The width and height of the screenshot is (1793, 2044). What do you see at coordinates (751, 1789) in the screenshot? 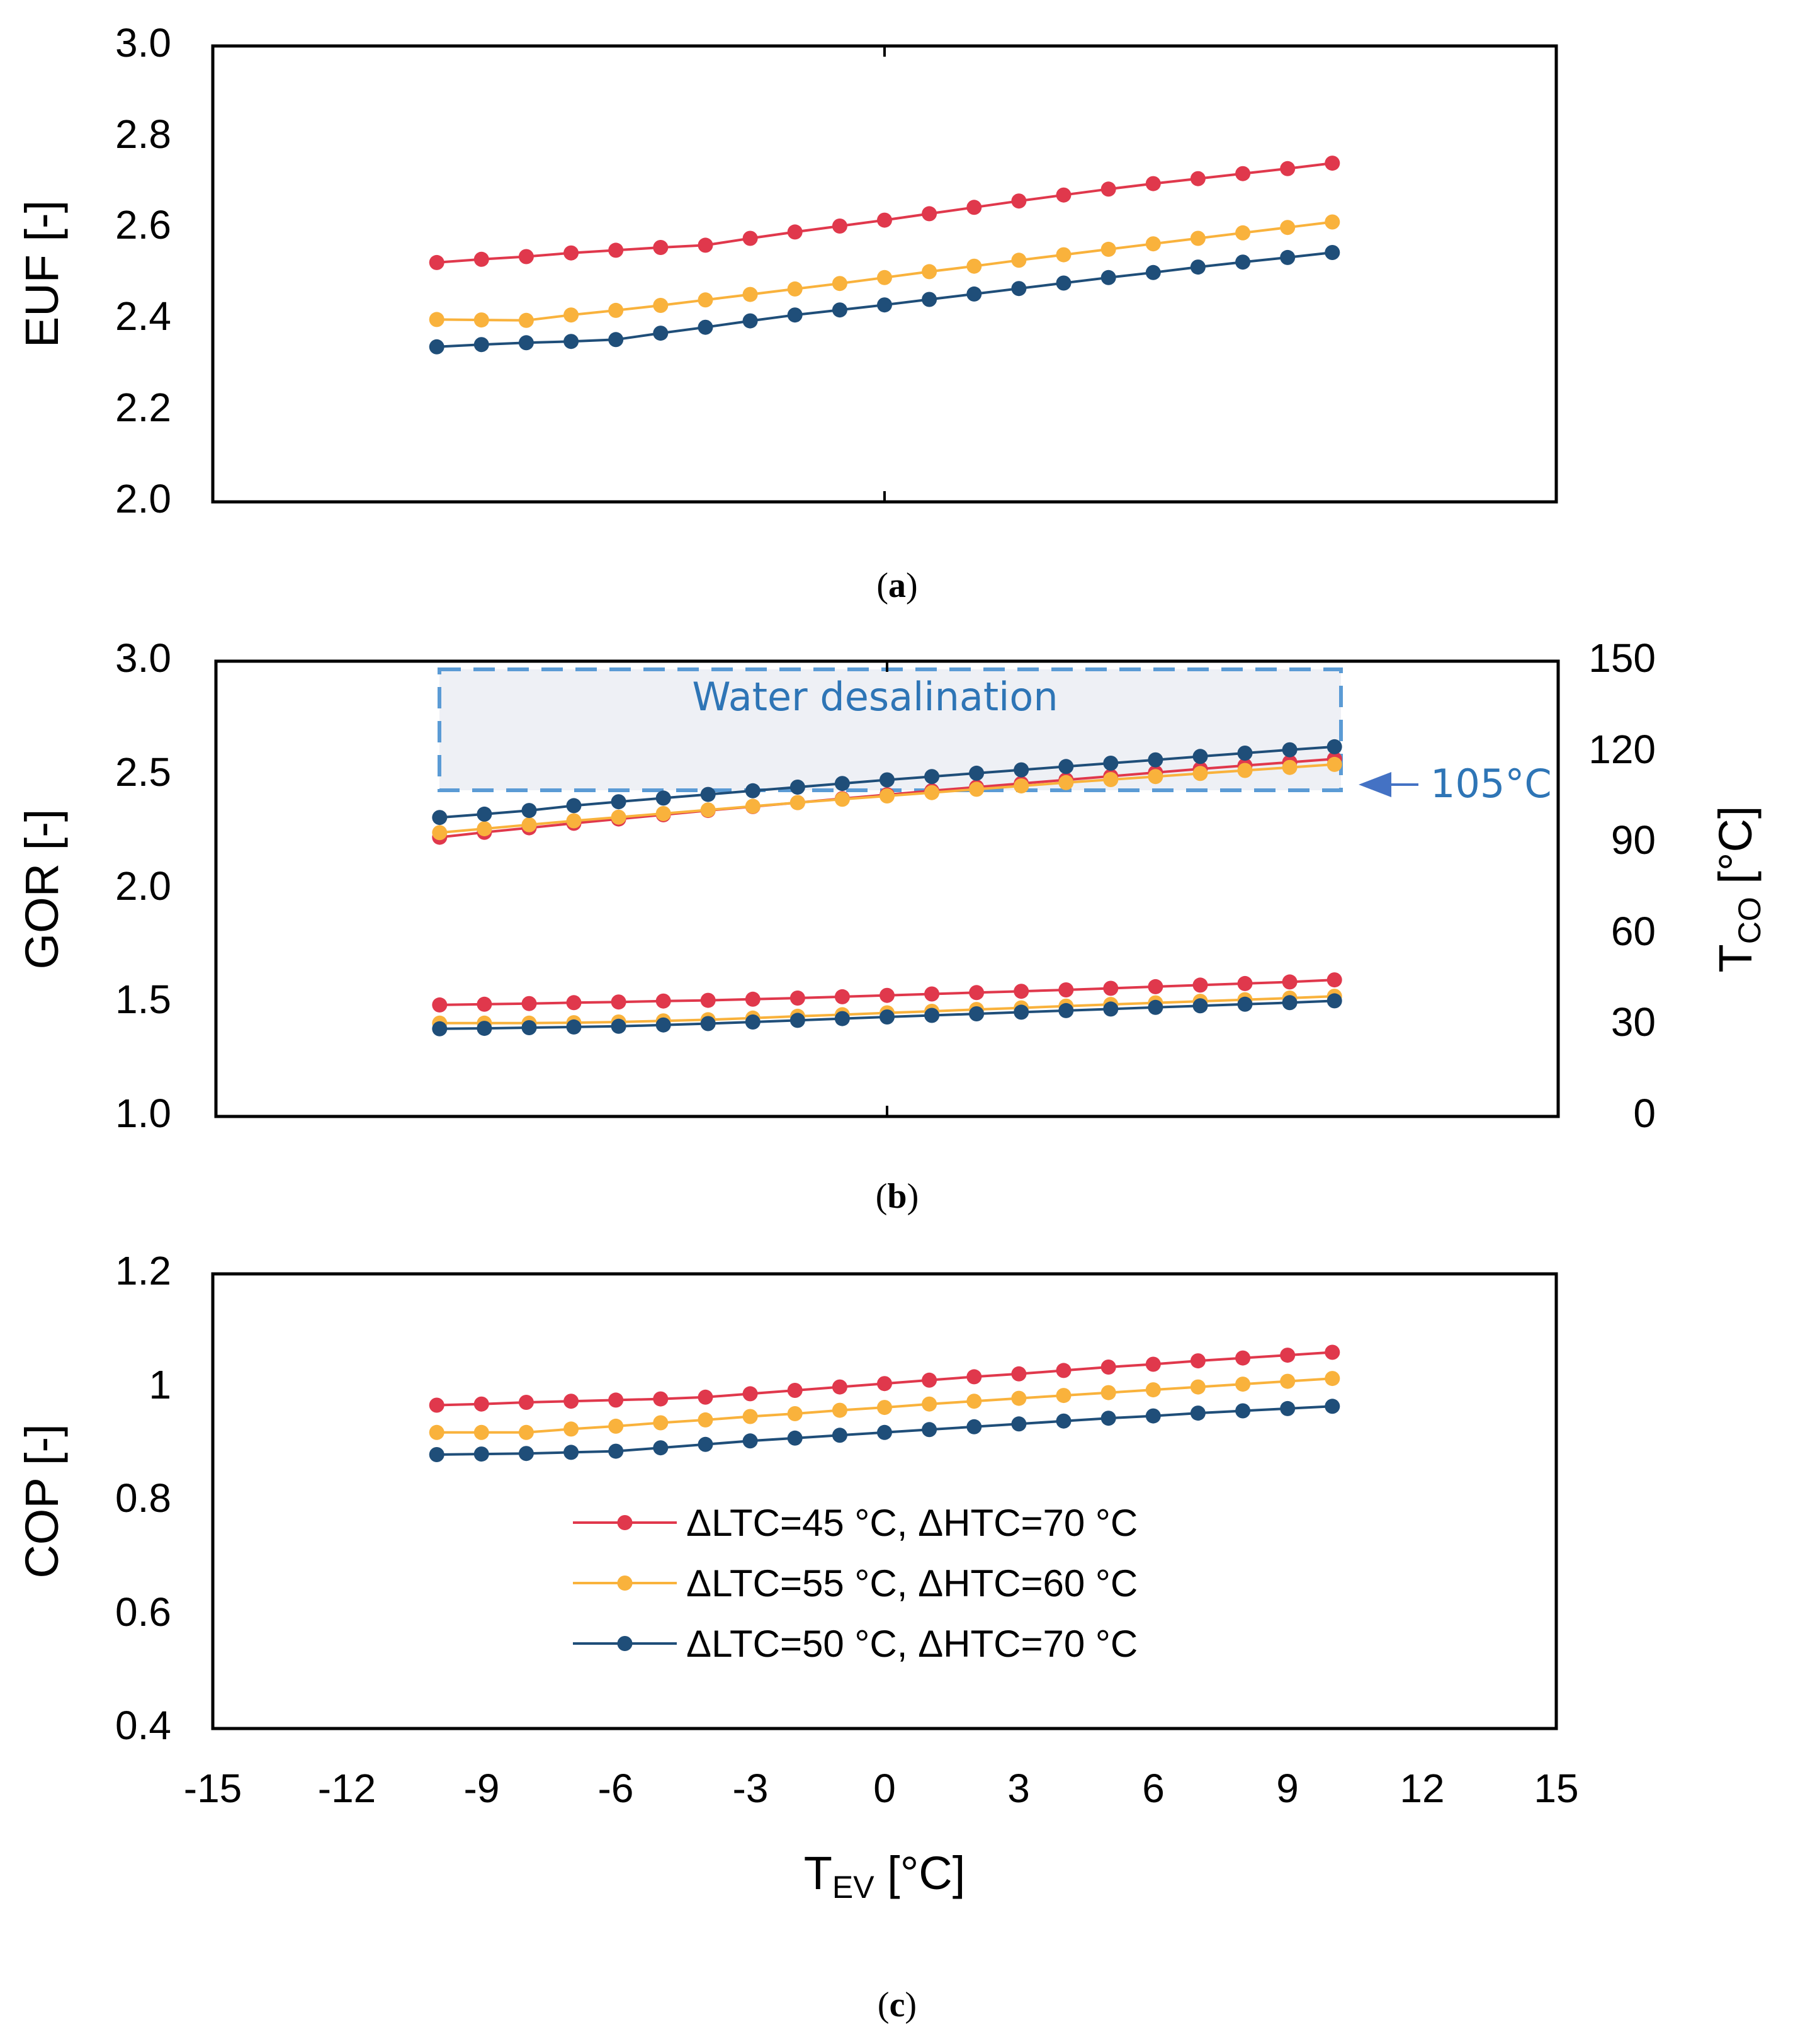
I see `x-tick-label: -3` at bounding box center [751, 1789].